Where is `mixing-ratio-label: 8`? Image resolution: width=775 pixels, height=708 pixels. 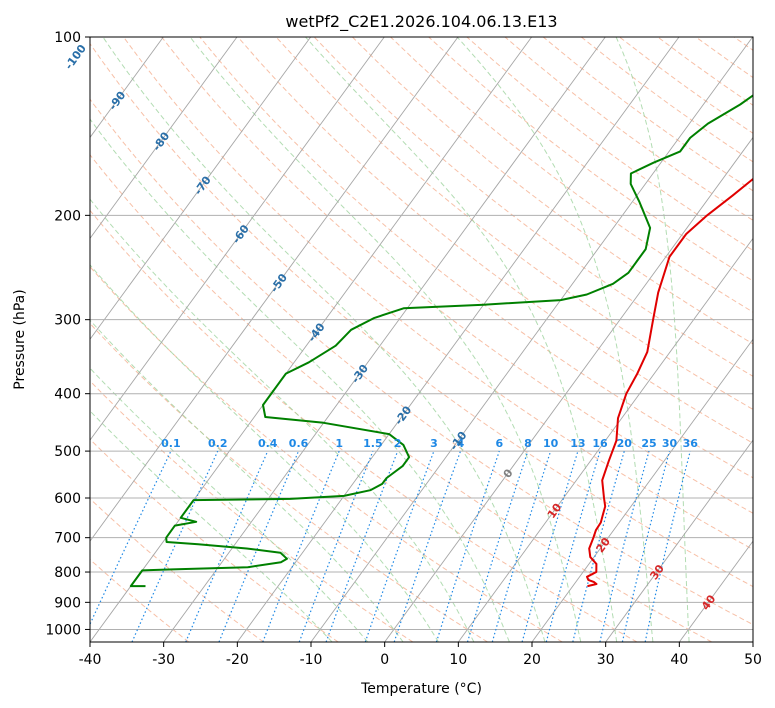
mixing-ratio-label: 8 is located at coordinates (528, 443).